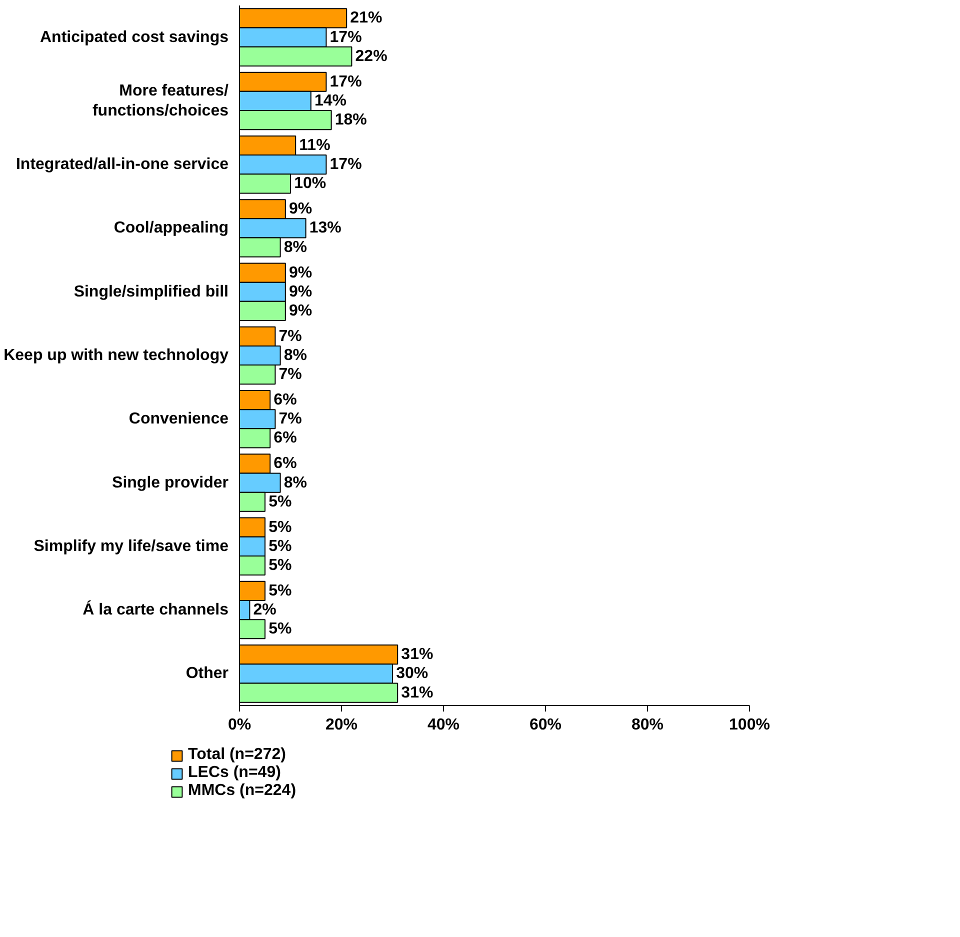 The width and height of the screenshot is (960, 937). Describe the element at coordinates (325, 228) in the screenshot. I see `data-label: 13%` at that location.